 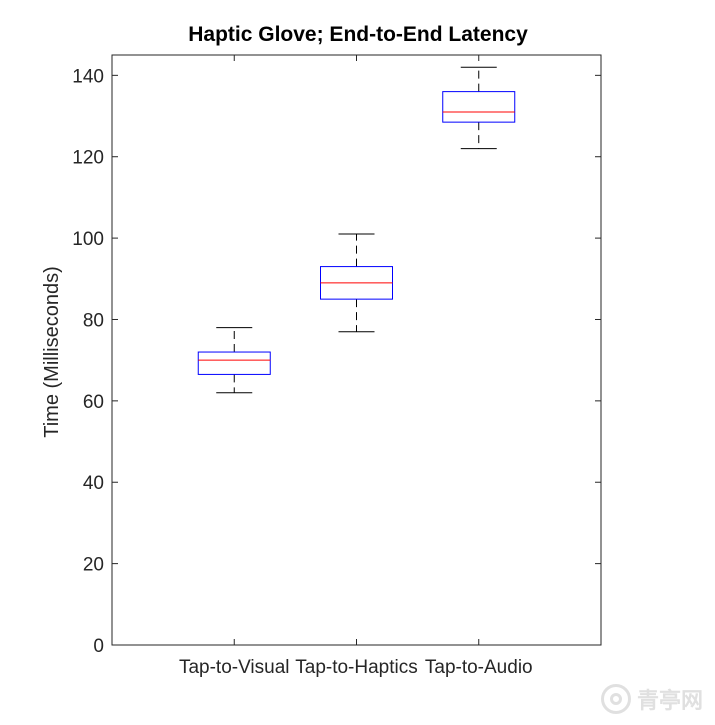 What do you see at coordinates (356, 667) in the screenshot?
I see `x-tick-label: Tap-to-Haptics` at bounding box center [356, 667].